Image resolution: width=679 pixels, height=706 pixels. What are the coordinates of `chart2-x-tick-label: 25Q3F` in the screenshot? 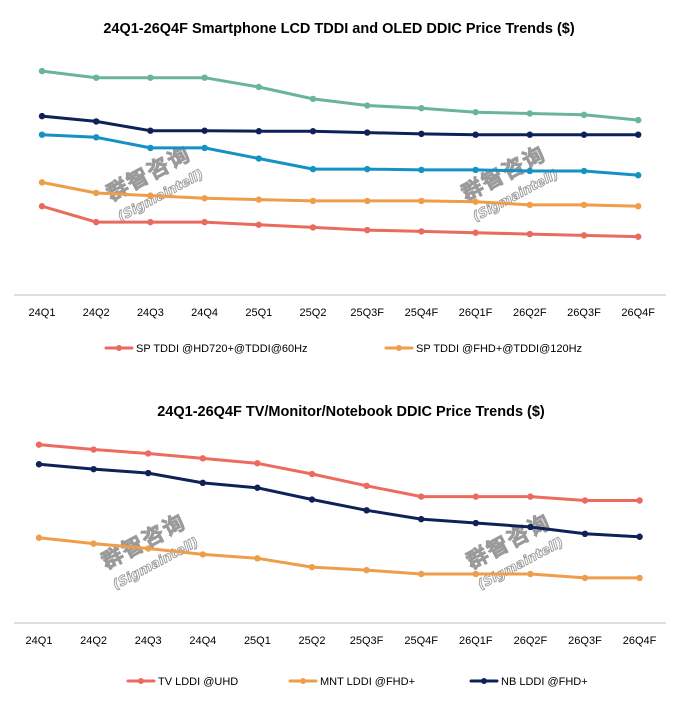 It's located at (367, 641).